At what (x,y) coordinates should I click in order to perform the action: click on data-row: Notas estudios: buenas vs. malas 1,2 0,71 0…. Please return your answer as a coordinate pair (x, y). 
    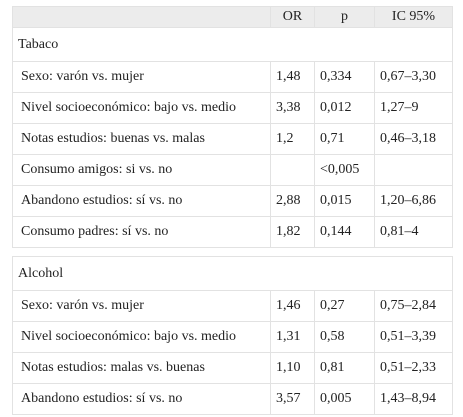
    Looking at the image, I should click on (232, 139).